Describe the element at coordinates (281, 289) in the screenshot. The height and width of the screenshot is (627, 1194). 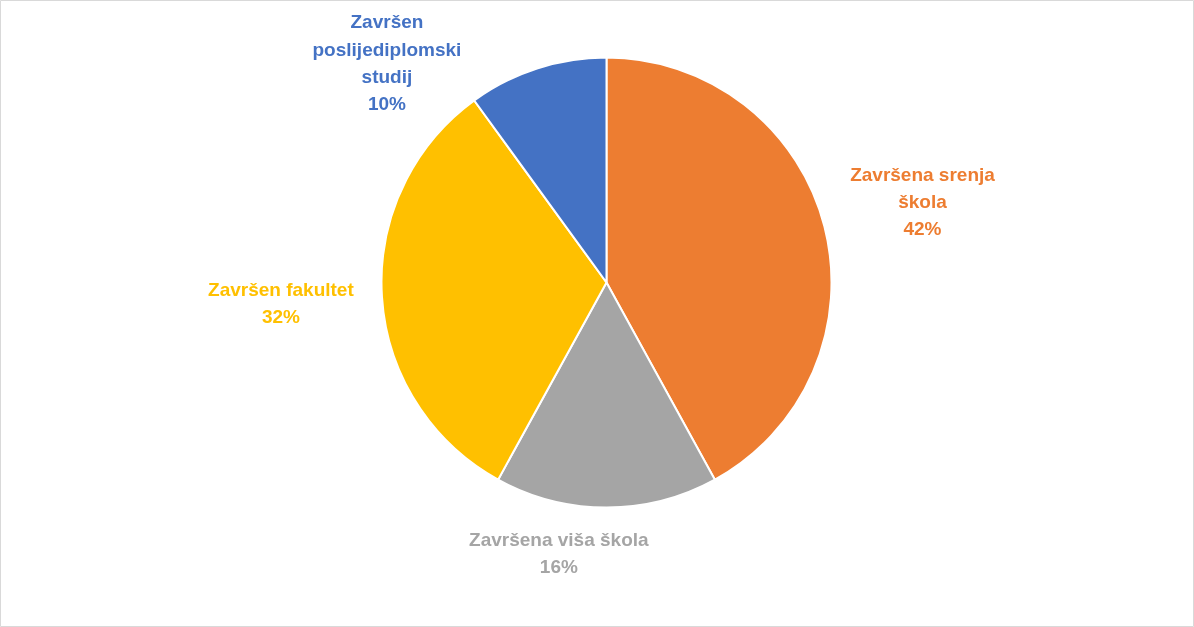
I see `slice-label: Završen fakultet` at that location.